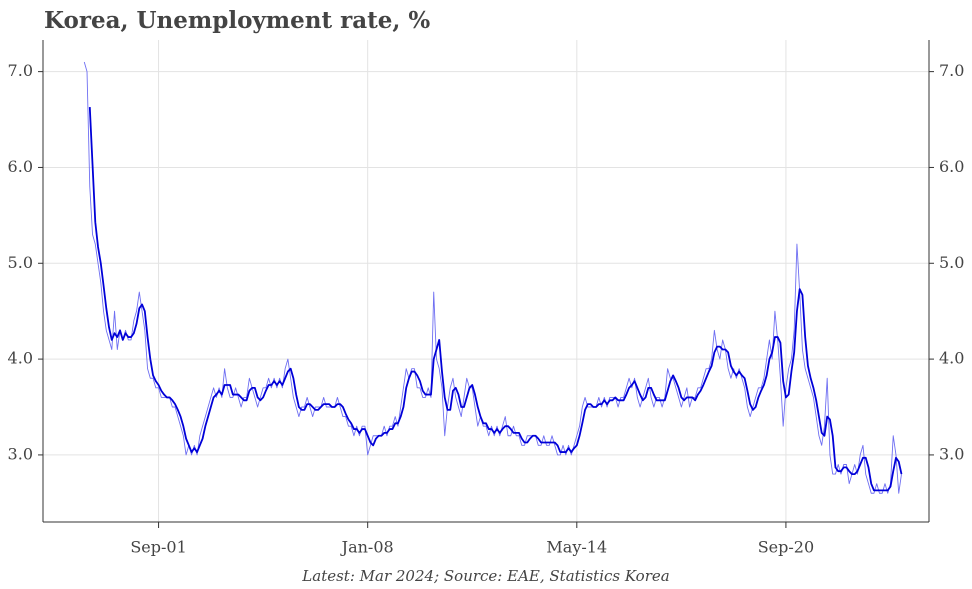  Describe the element at coordinates (951, 262) in the screenshot. I see `y2-tick-label: 5.0` at that location.